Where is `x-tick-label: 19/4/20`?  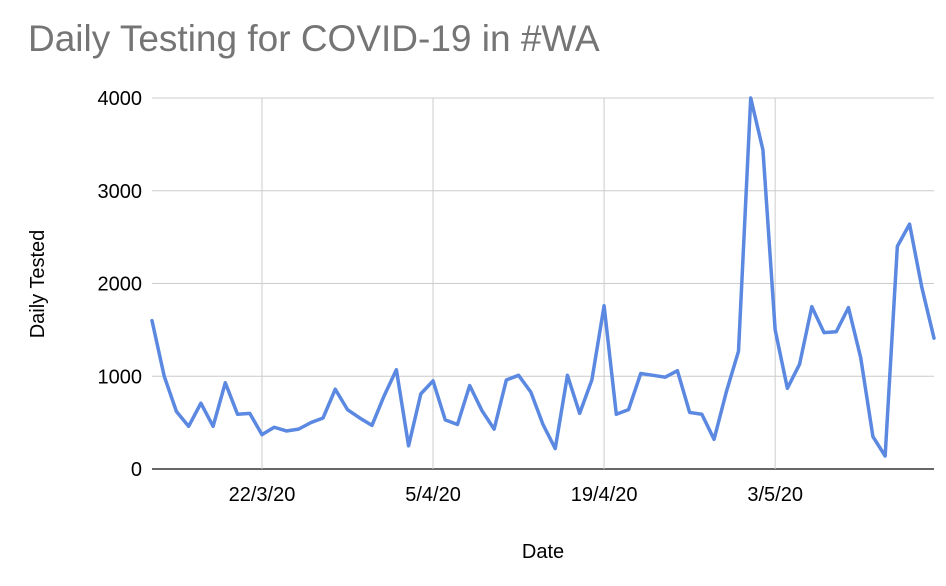
x-tick-label: 19/4/20 is located at coordinates (604, 495).